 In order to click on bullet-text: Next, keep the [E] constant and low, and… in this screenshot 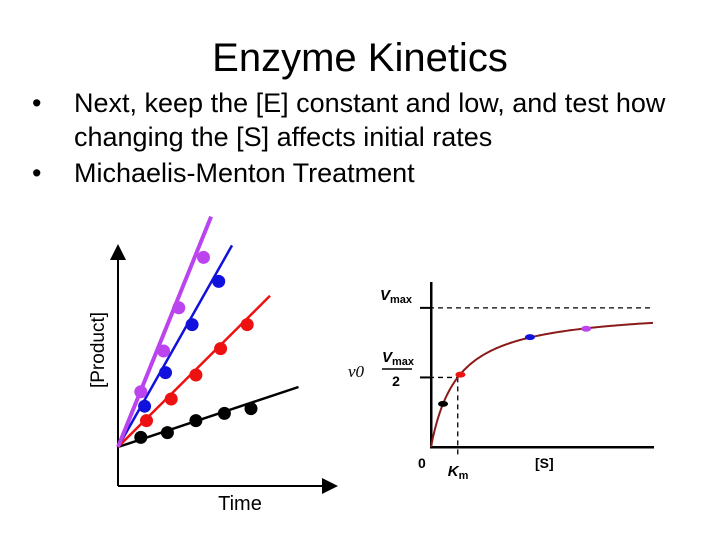, I will do `click(370, 120)`.